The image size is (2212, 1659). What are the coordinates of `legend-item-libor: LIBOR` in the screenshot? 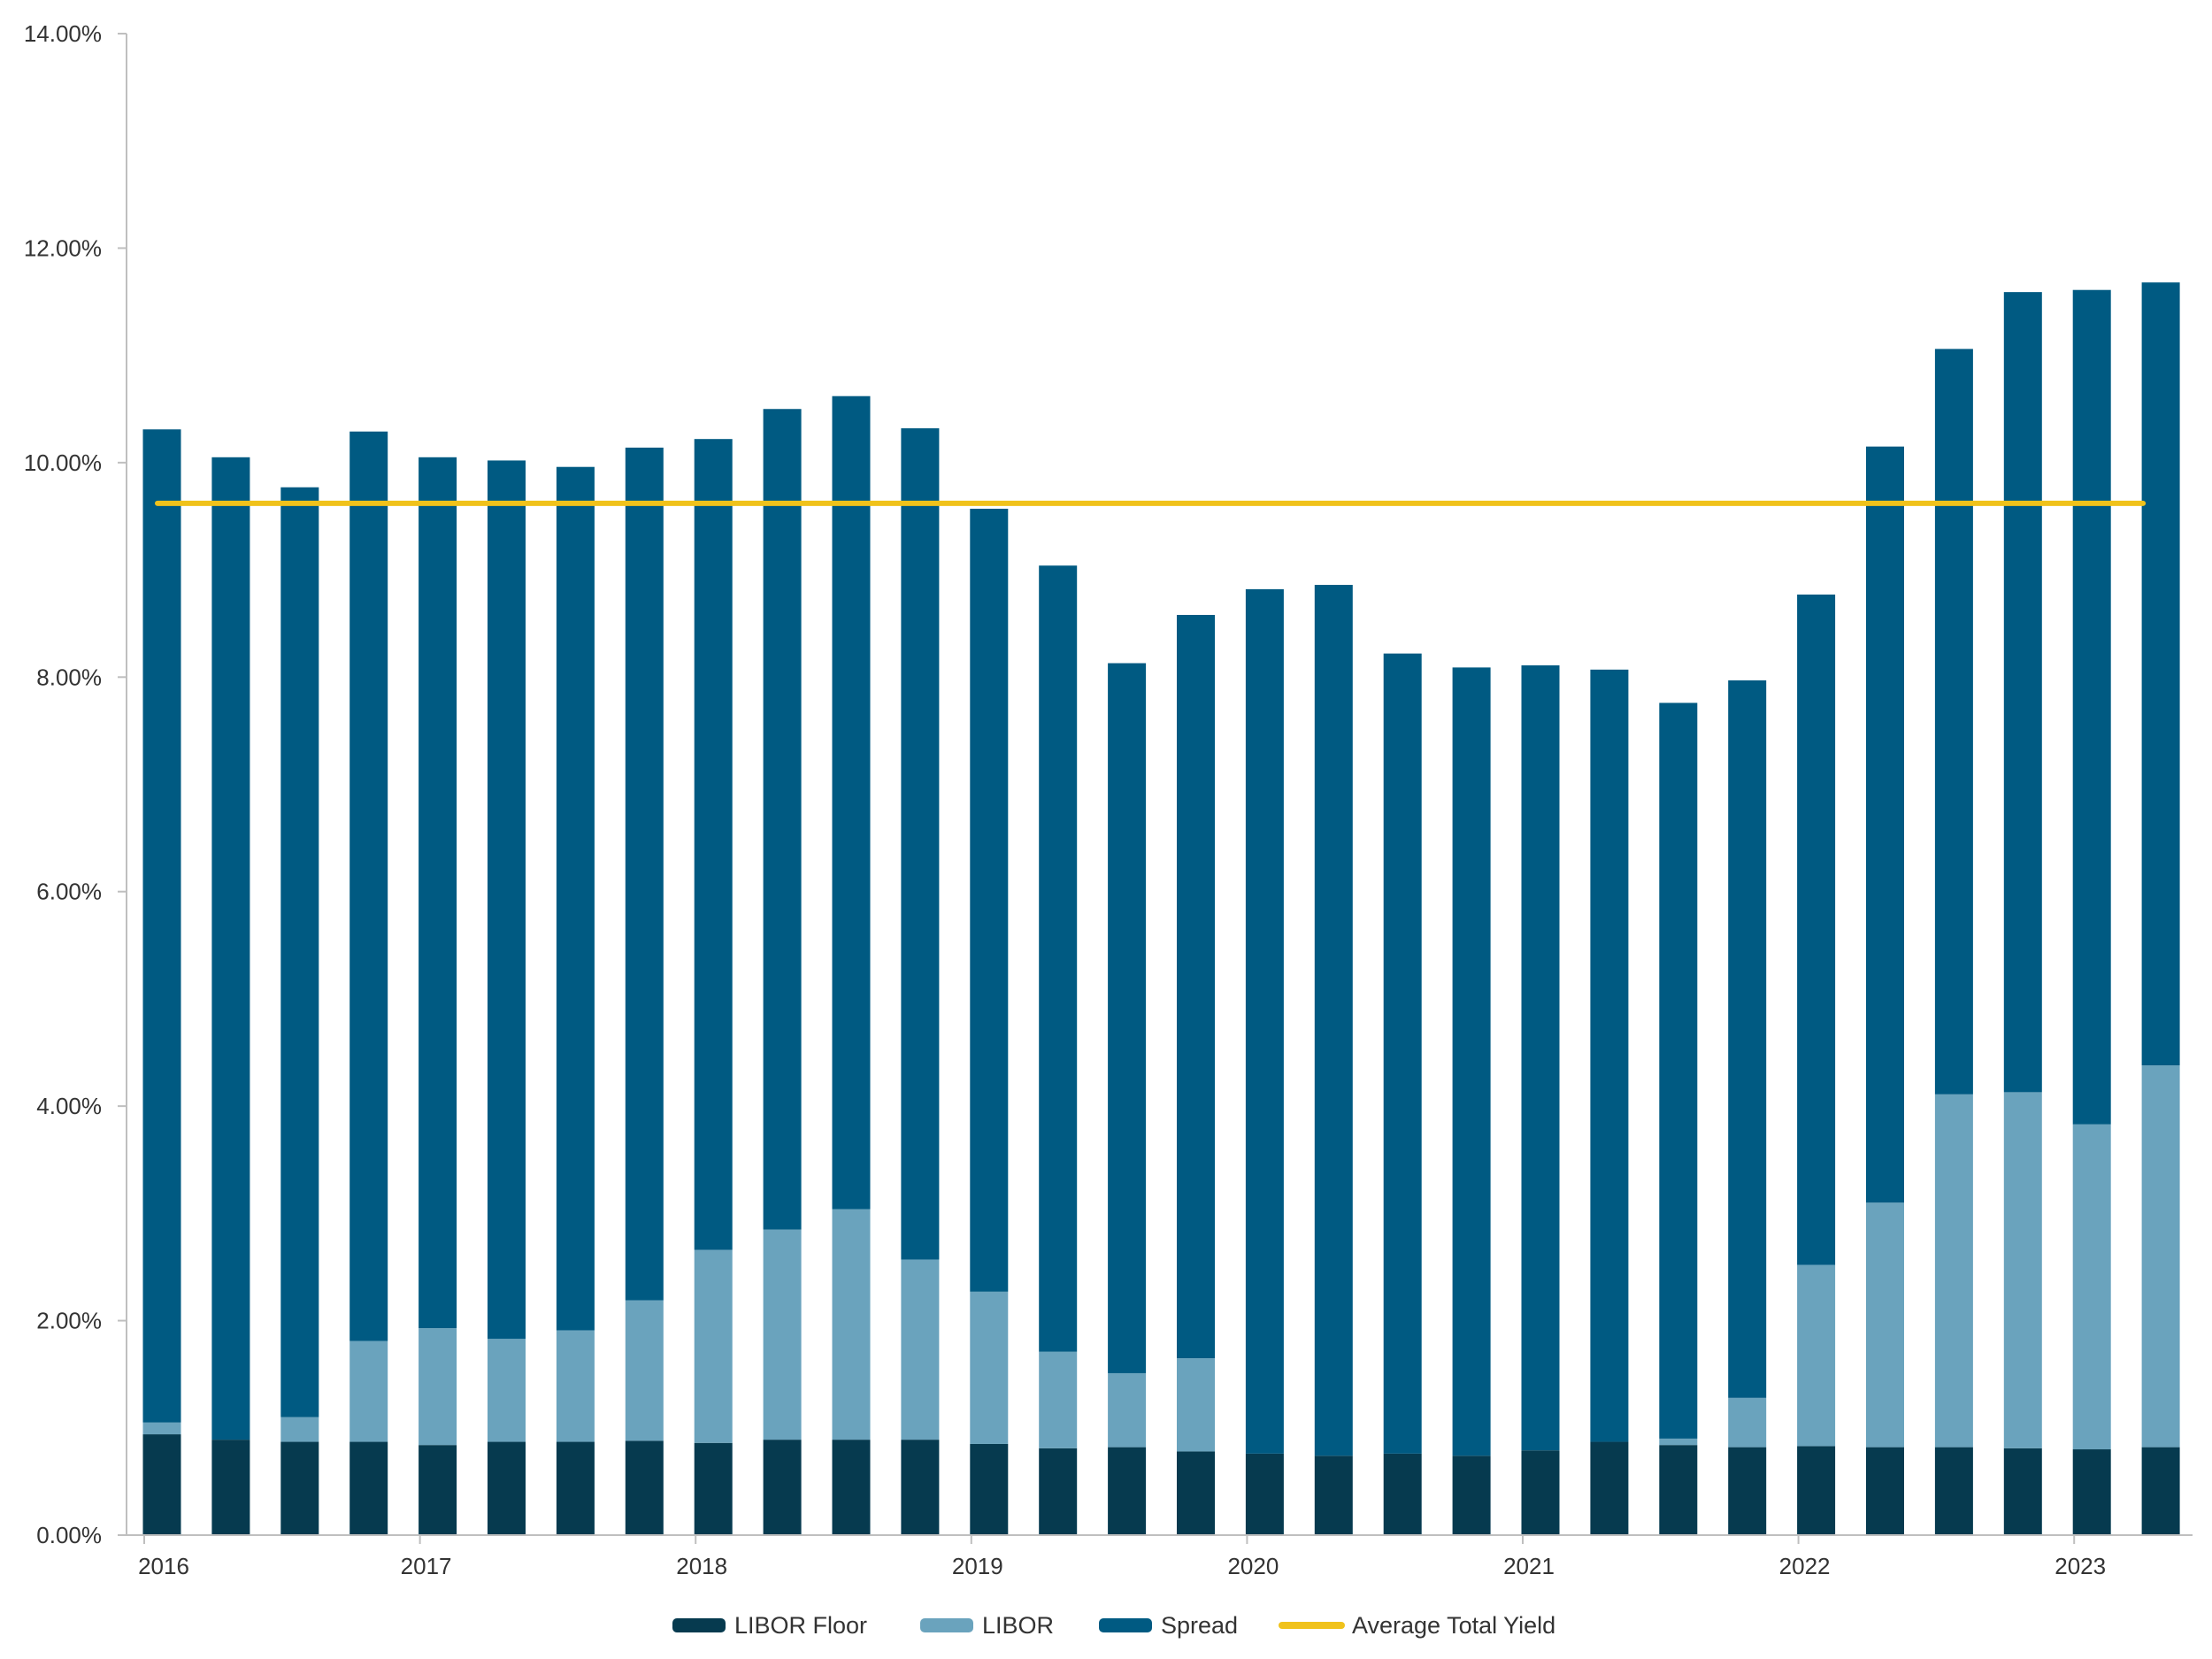 It's located at (987, 1626).